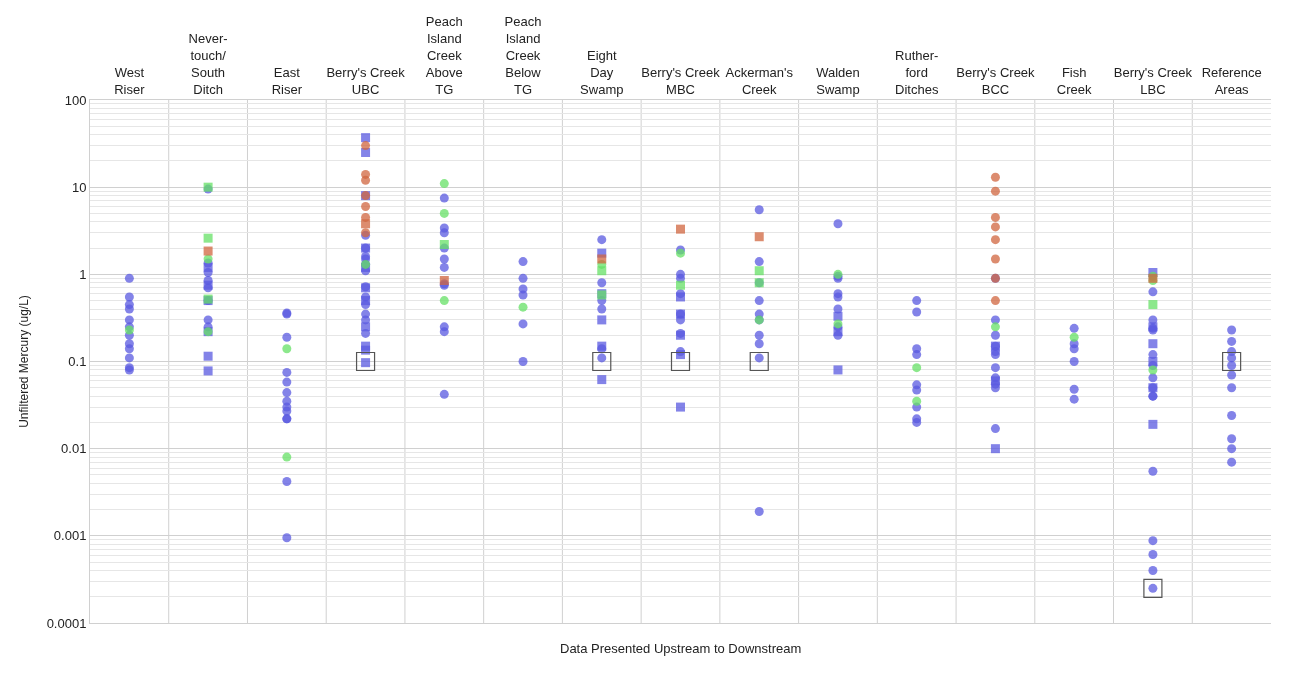  Describe the element at coordinates (444, 55) in the screenshot. I see `x-tick-label: Peach Island Creek Above TG` at that location.